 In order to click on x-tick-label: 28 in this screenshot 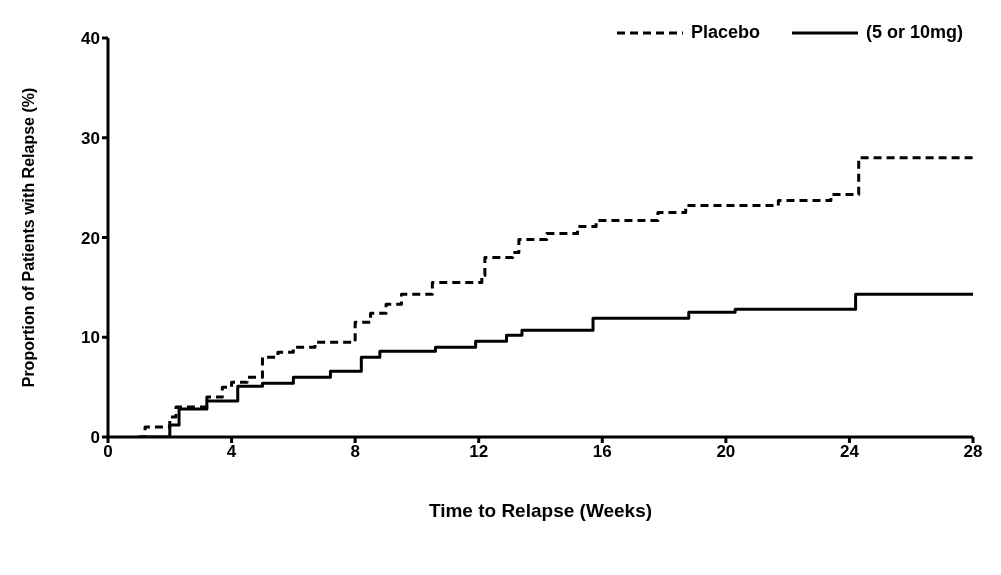, I will do `click(973, 452)`.